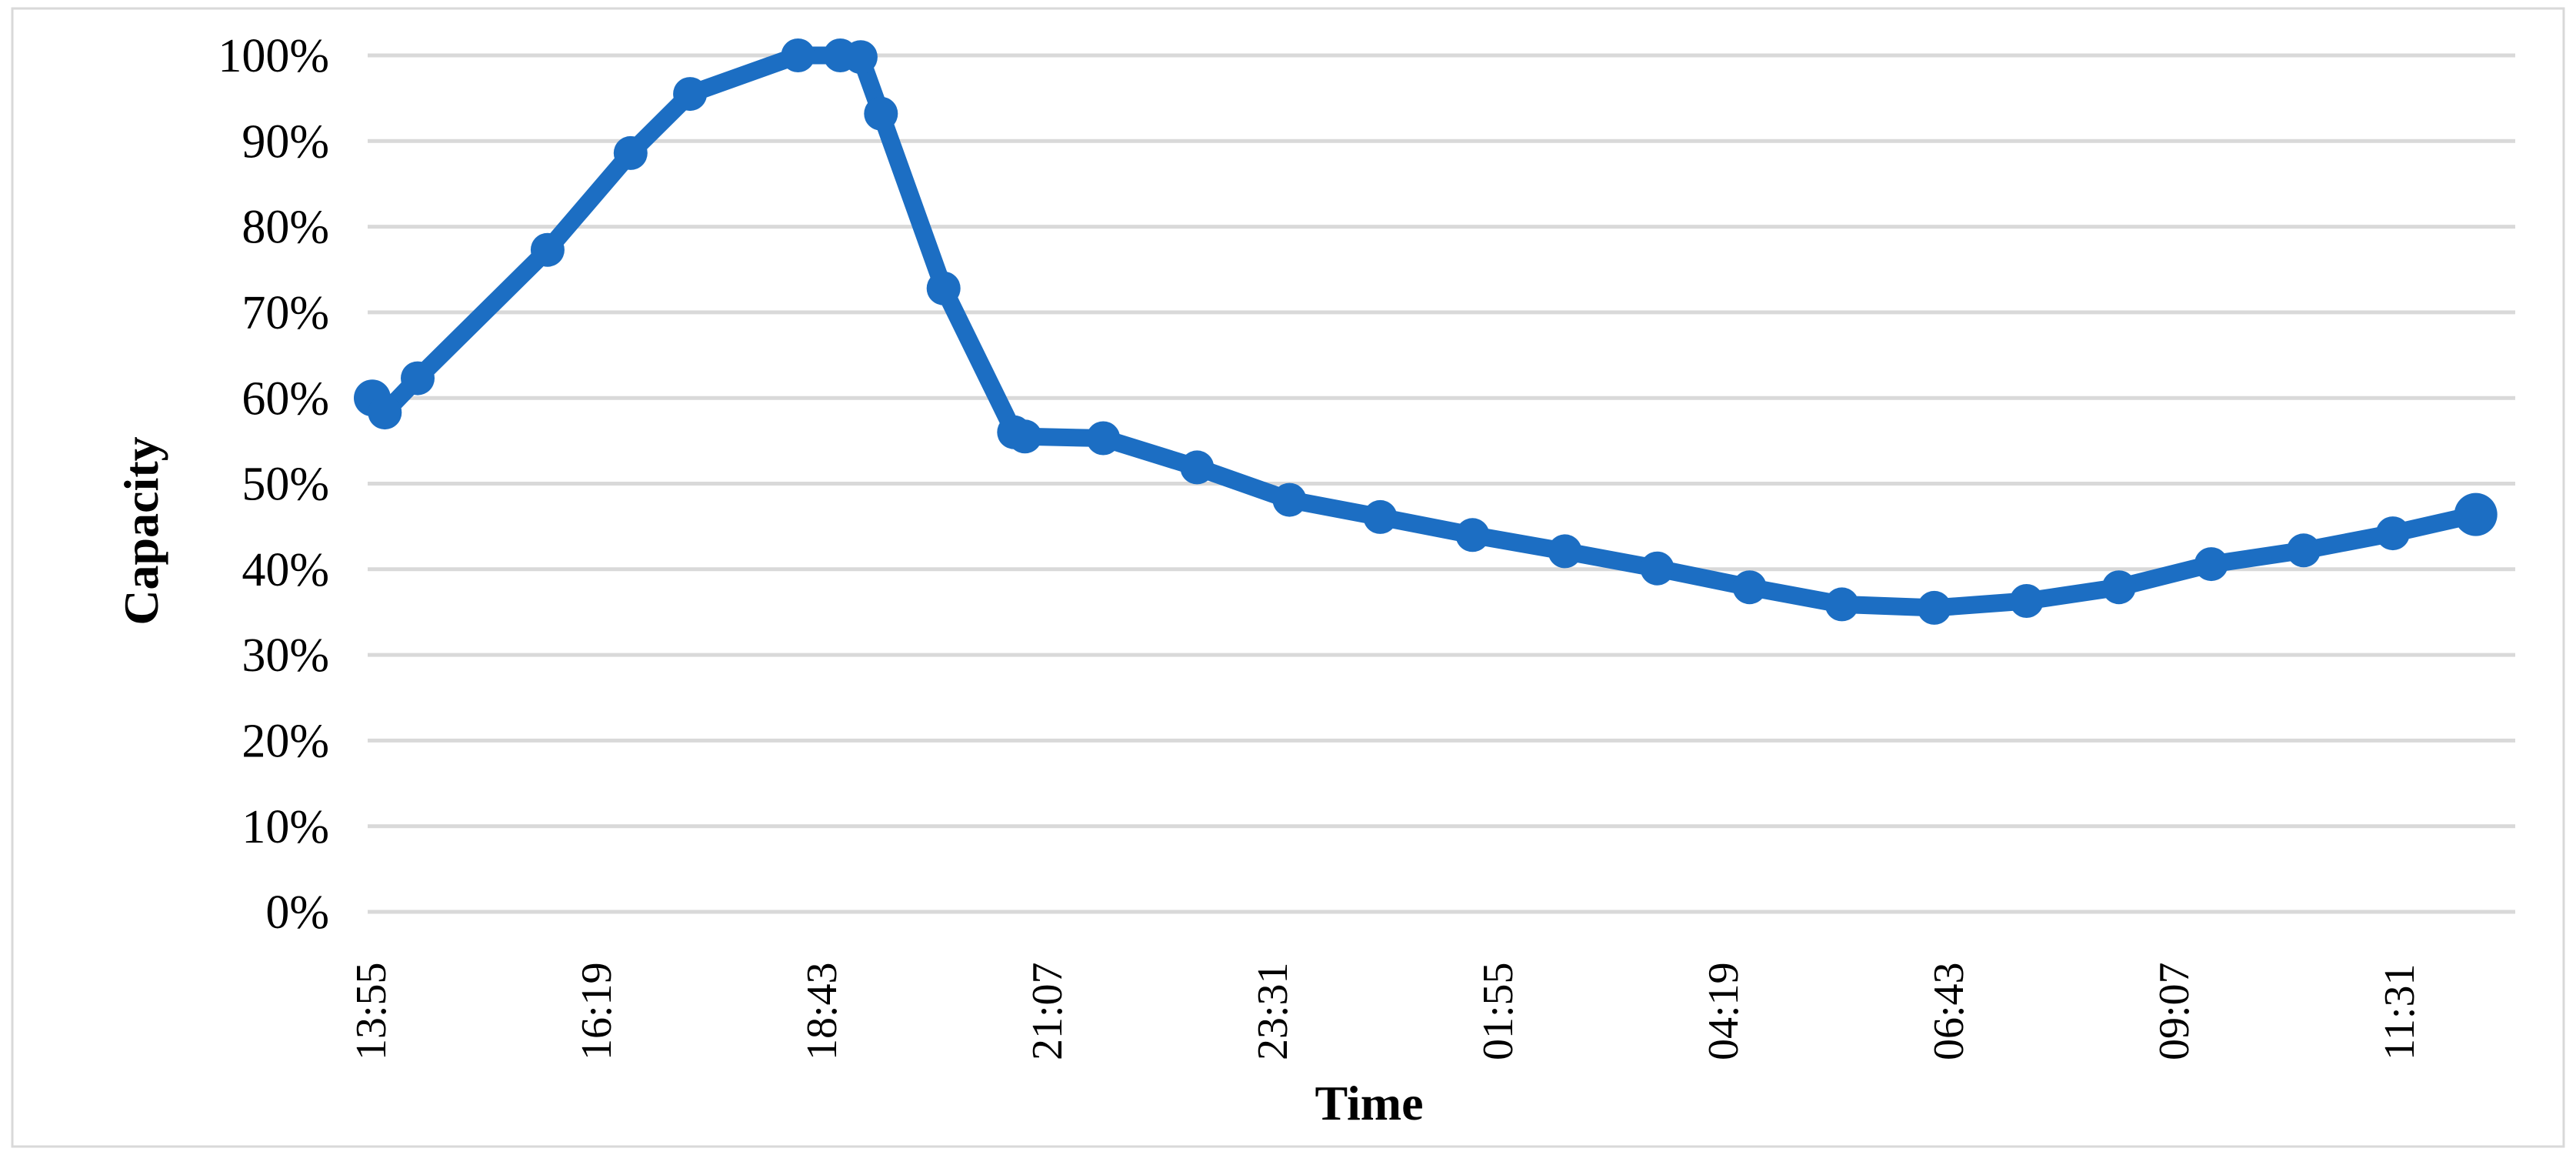  Describe the element at coordinates (273, 56) in the screenshot. I see `y-tick-label: 100%` at that location.